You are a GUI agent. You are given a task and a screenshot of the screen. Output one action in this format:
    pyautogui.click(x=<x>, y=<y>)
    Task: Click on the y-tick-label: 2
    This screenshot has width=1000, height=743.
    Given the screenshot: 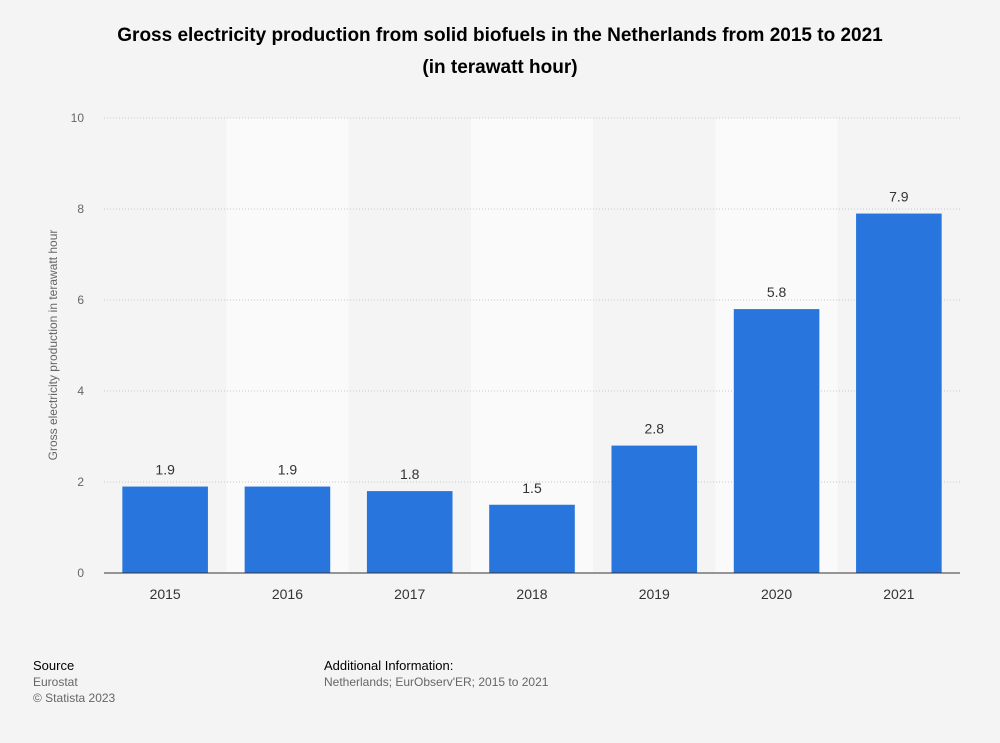 What is the action you would take?
    pyautogui.click(x=80, y=482)
    